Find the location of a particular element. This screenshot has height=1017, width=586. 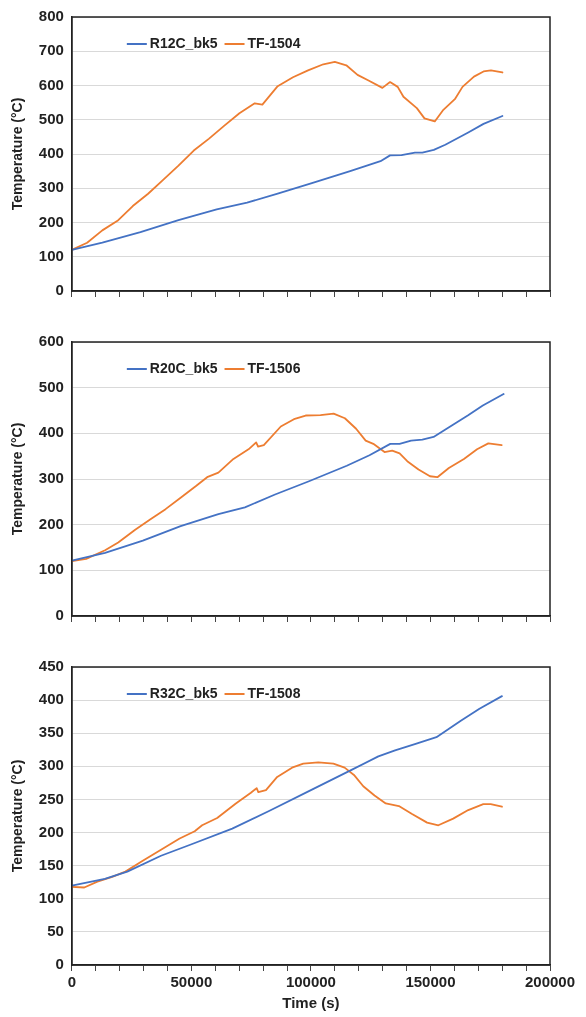

legend-label: R32C_bk5 is located at coordinates (183, 692).